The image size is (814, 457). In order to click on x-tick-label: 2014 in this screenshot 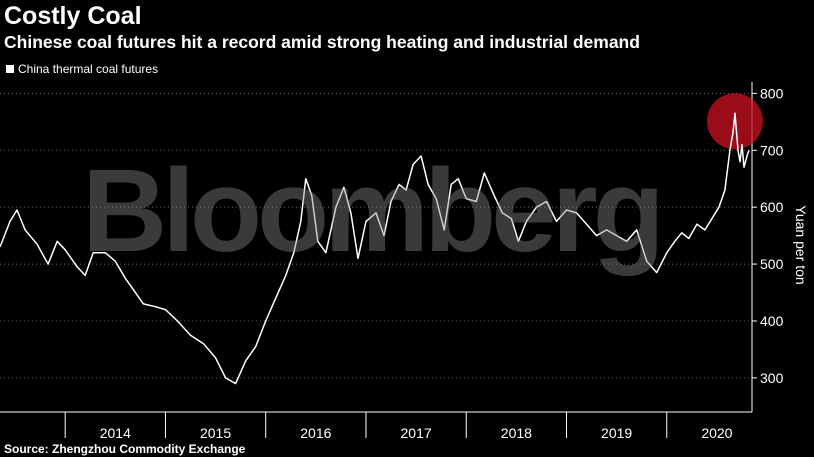, I will do `click(115, 433)`.